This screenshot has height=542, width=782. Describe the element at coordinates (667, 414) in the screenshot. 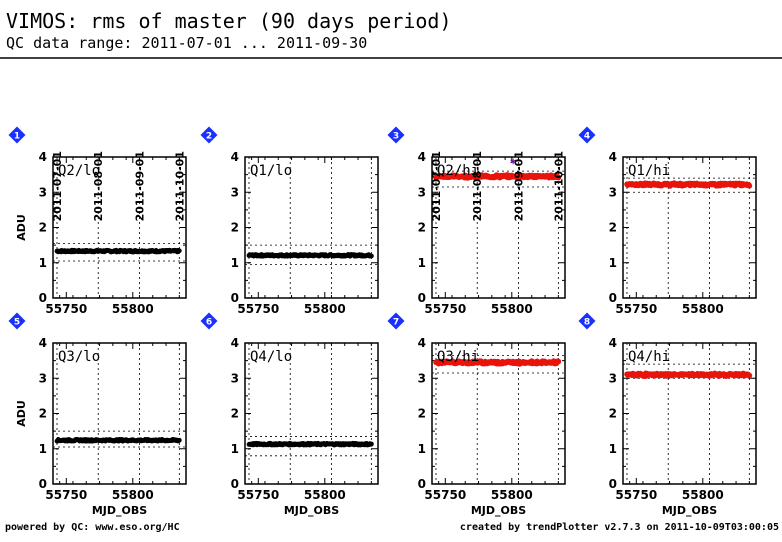

I see `panel-q4-hi: 0 1 2 3 4 55750 55800 Q4/hi 8 MJD_OBS` at that location.